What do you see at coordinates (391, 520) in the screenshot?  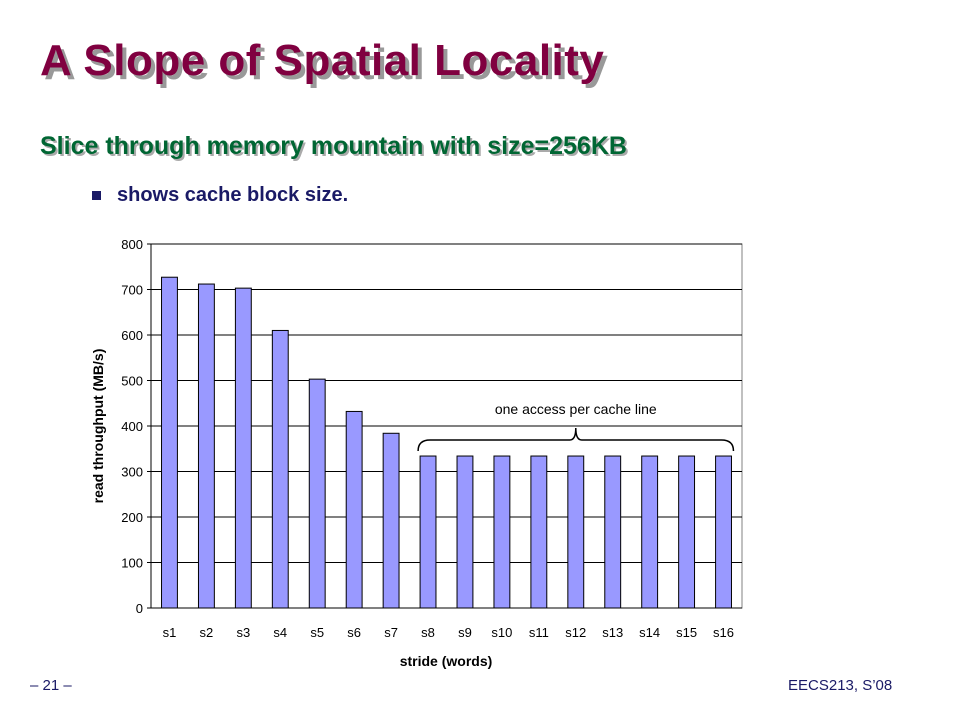 I see `bar-s7` at bounding box center [391, 520].